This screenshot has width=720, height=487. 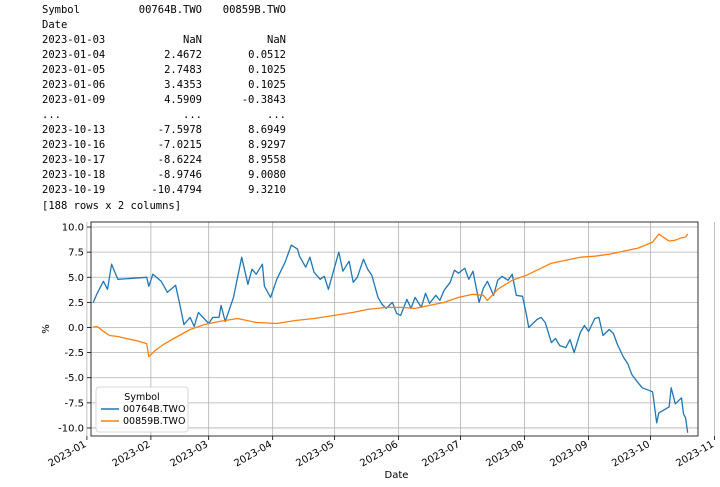 I want to click on x-tick-label: 2023-10, so click(x=631, y=454).